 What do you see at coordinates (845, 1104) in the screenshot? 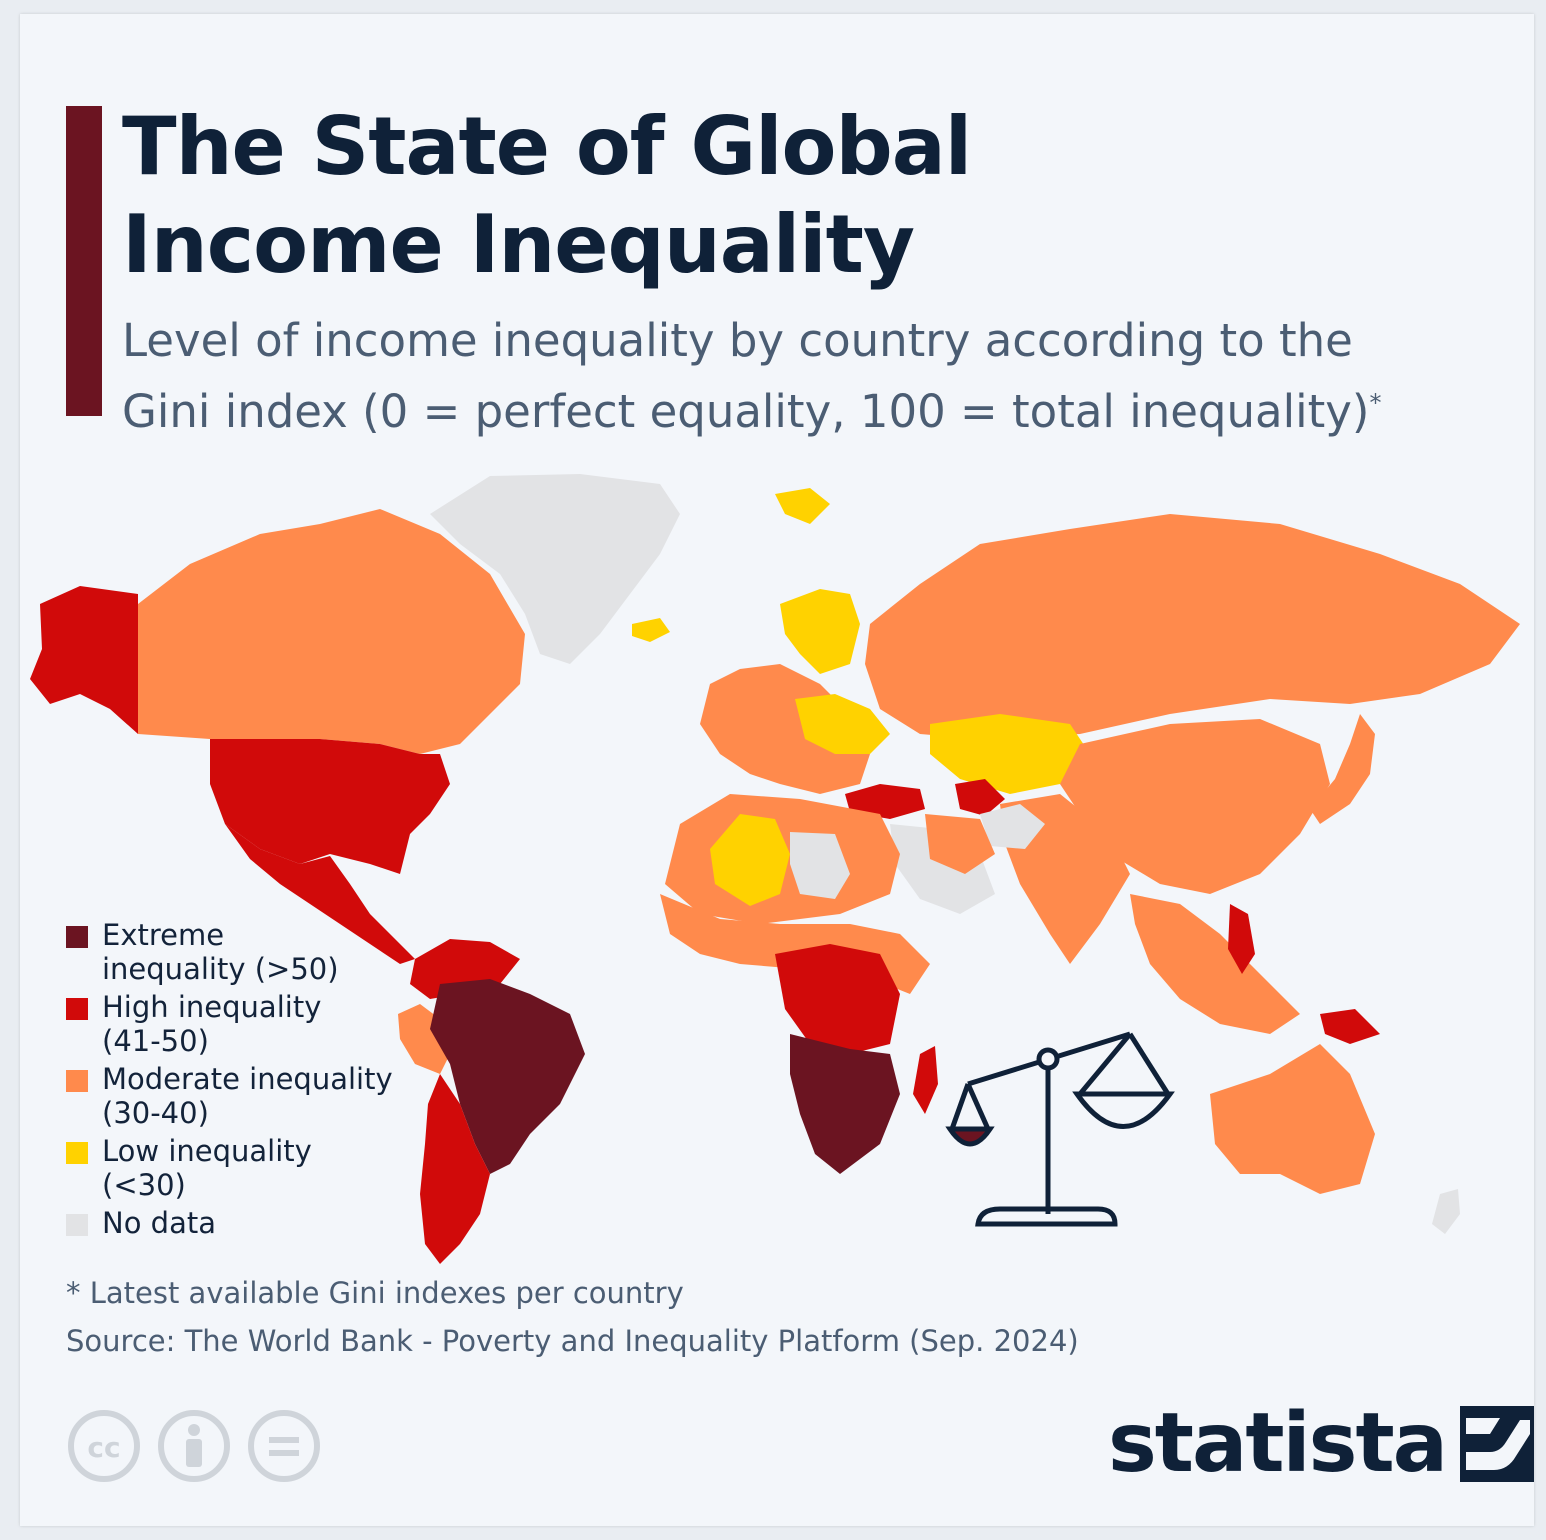
I see `region-southern-africa` at bounding box center [845, 1104].